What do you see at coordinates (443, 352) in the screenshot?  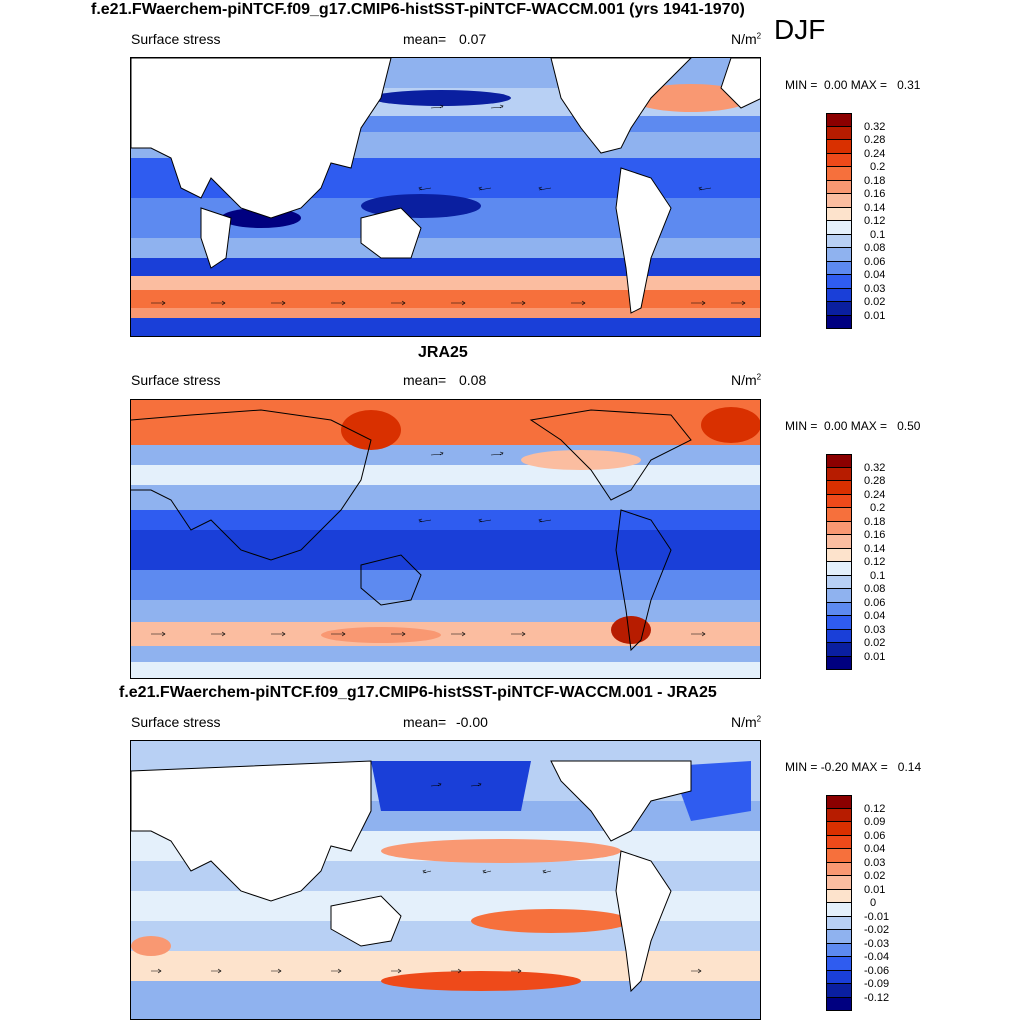 I see `panel-obs-title: JRA25` at bounding box center [443, 352].